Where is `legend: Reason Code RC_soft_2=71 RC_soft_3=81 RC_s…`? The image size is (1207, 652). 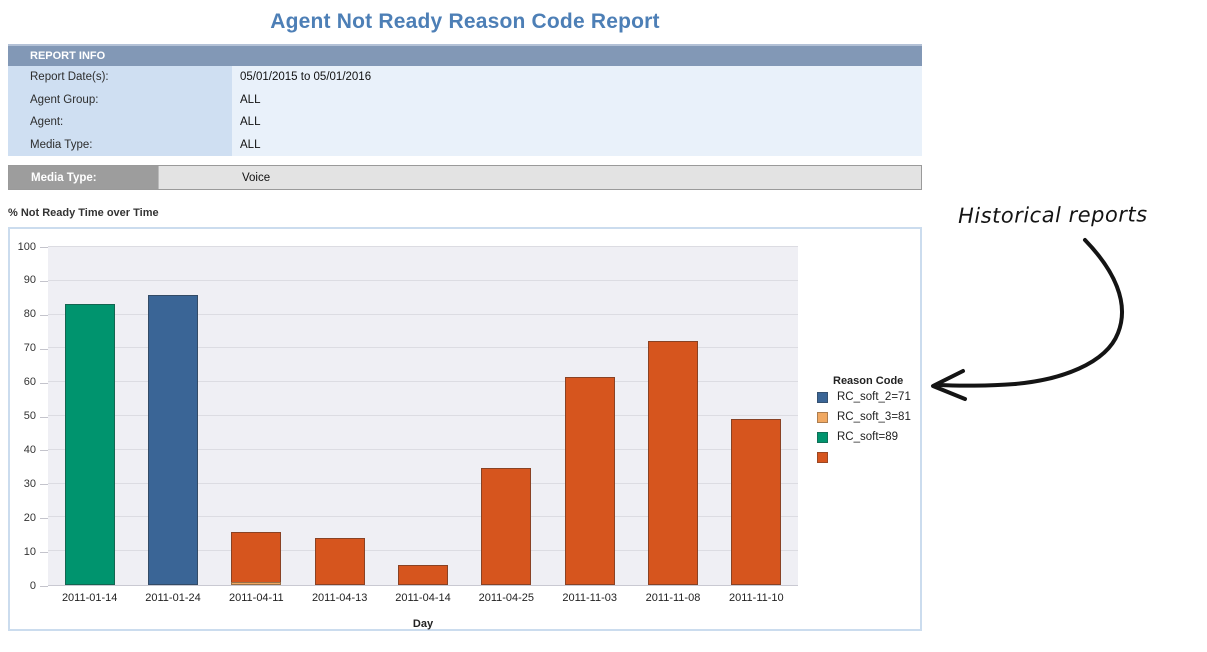
legend: Reason Code RC_soft_2=71 RC_soft_3=81 RC_s… is located at coordinates (869, 421).